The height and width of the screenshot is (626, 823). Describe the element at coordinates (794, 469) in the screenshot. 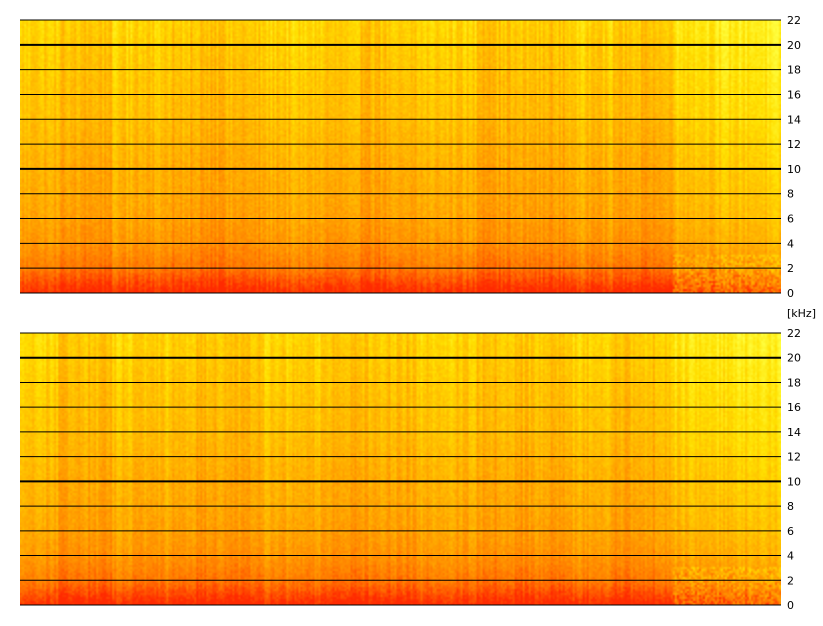

I see `bottom-frequency-tick-labels: 0 2 4 6 8 10 12 14 16 18 20 22` at that location.